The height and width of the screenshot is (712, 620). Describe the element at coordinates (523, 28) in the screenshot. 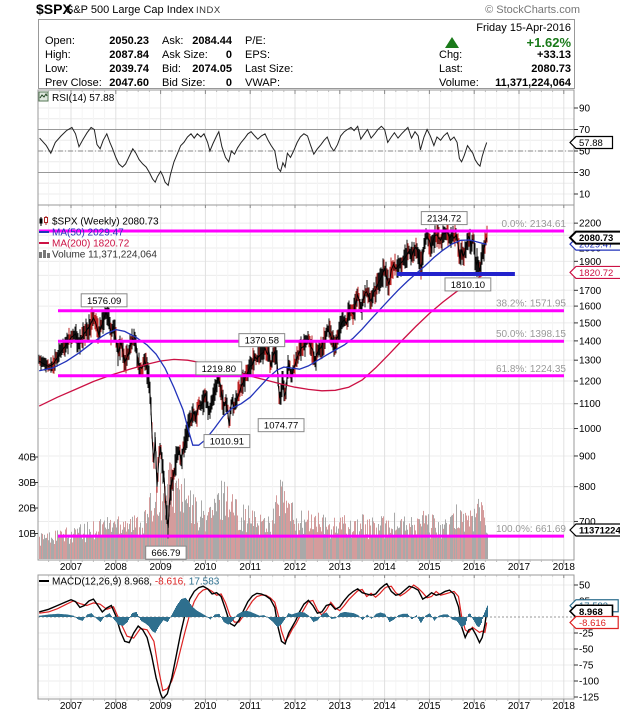

I see `quote-date: Friday 15-Apr-2016` at that location.